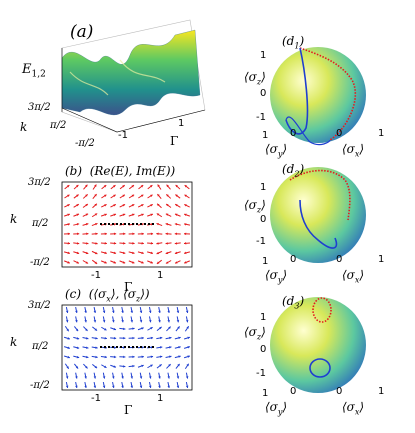 The height and width of the screenshot is (433, 415). I want to click on panel-c-xlabel: Γ, so click(128, 410).